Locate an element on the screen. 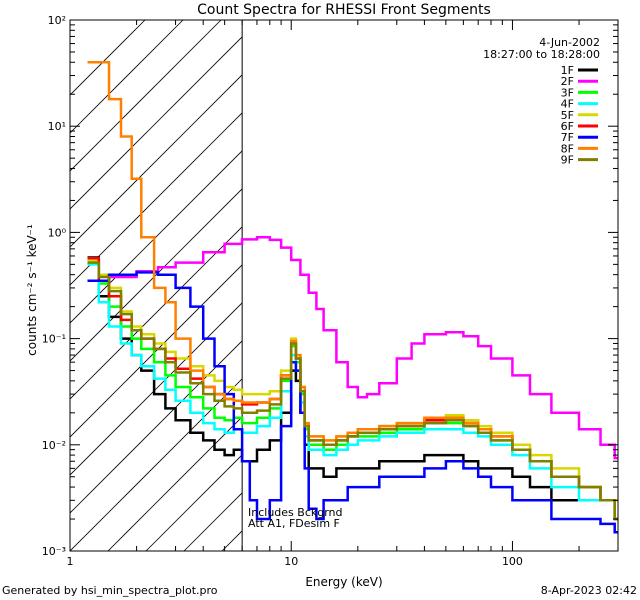  legend-label-6F: 6F is located at coordinates (567, 126).